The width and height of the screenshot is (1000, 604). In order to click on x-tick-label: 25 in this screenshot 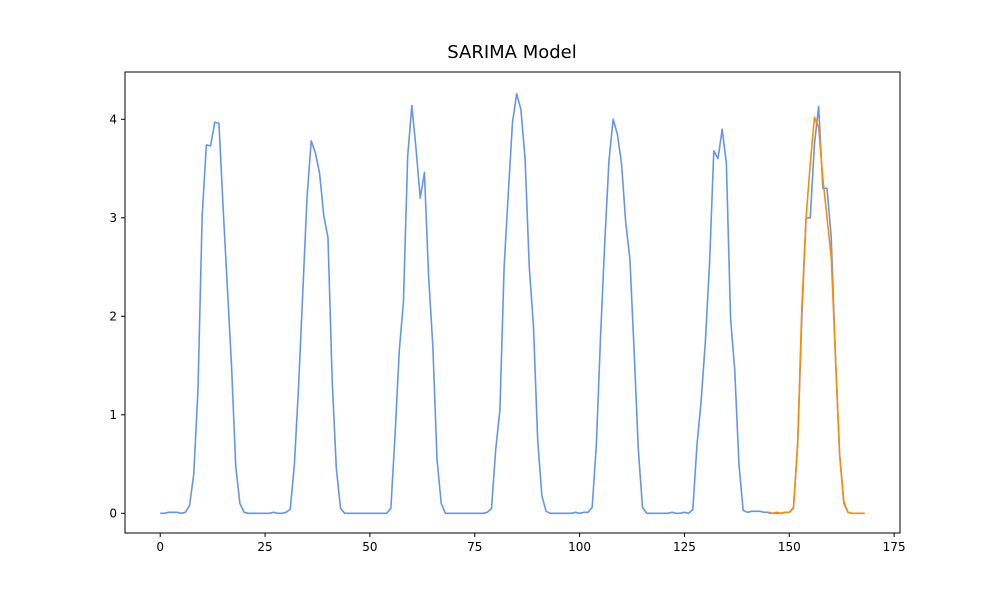, I will do `click(264, 547)`.